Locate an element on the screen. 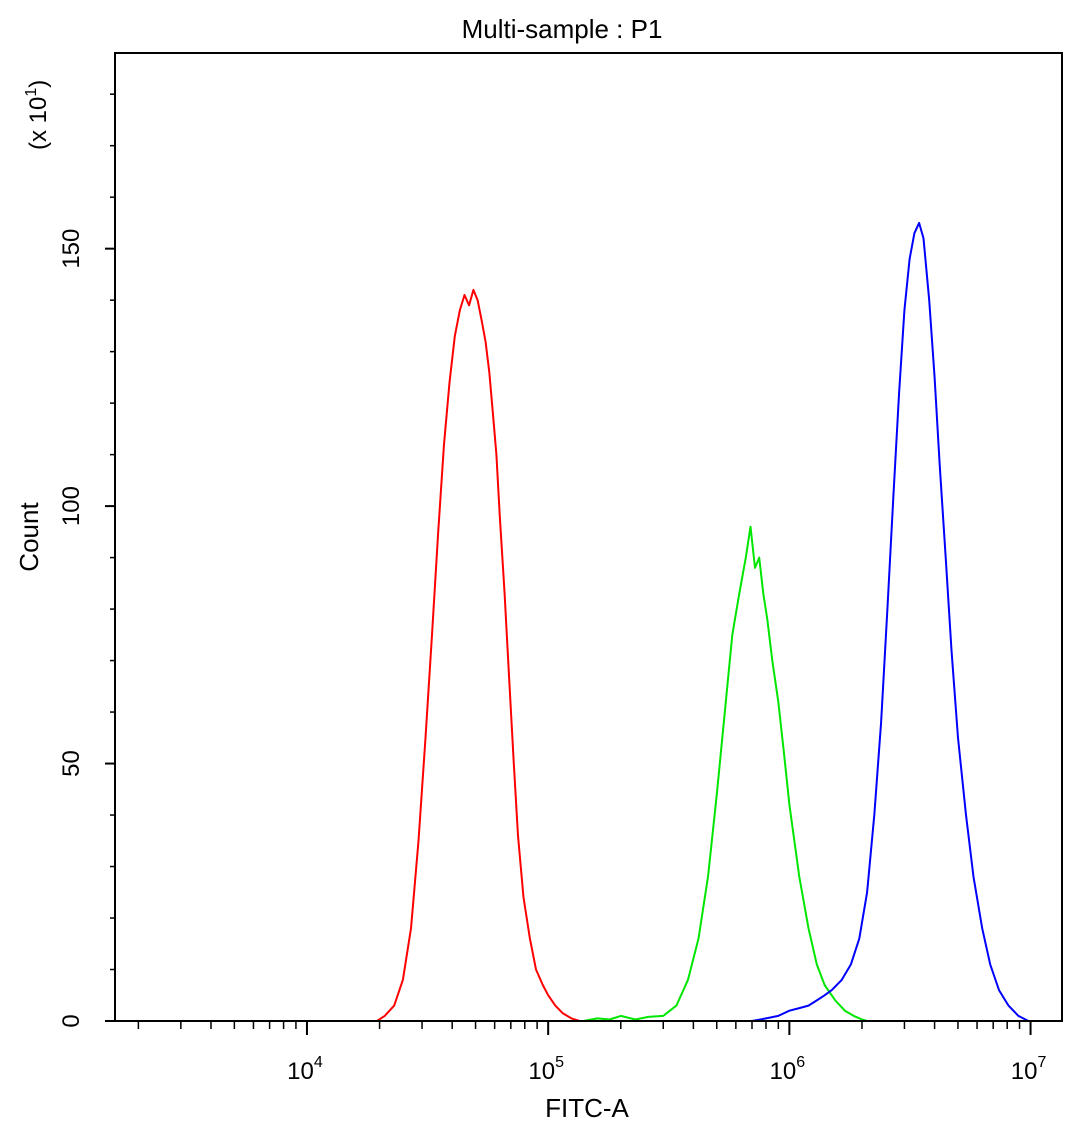  x-tick-exp: 4 is located at coordinates (318, 1062).